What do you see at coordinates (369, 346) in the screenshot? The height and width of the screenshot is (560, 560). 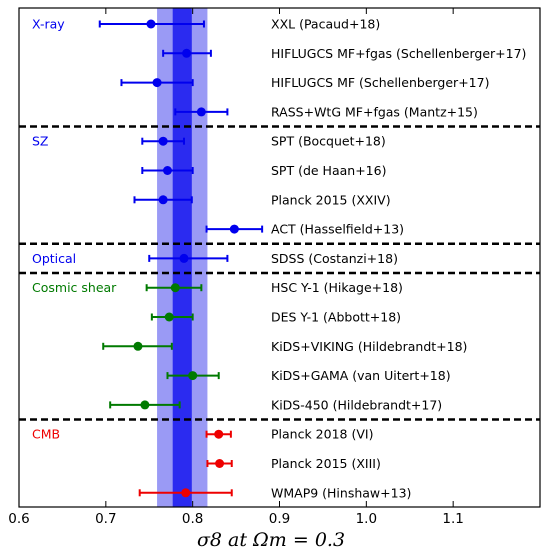 I see `survey-label: KiDS+VIKING (Hildebrandt+18)` at bounding box center [369, 346].